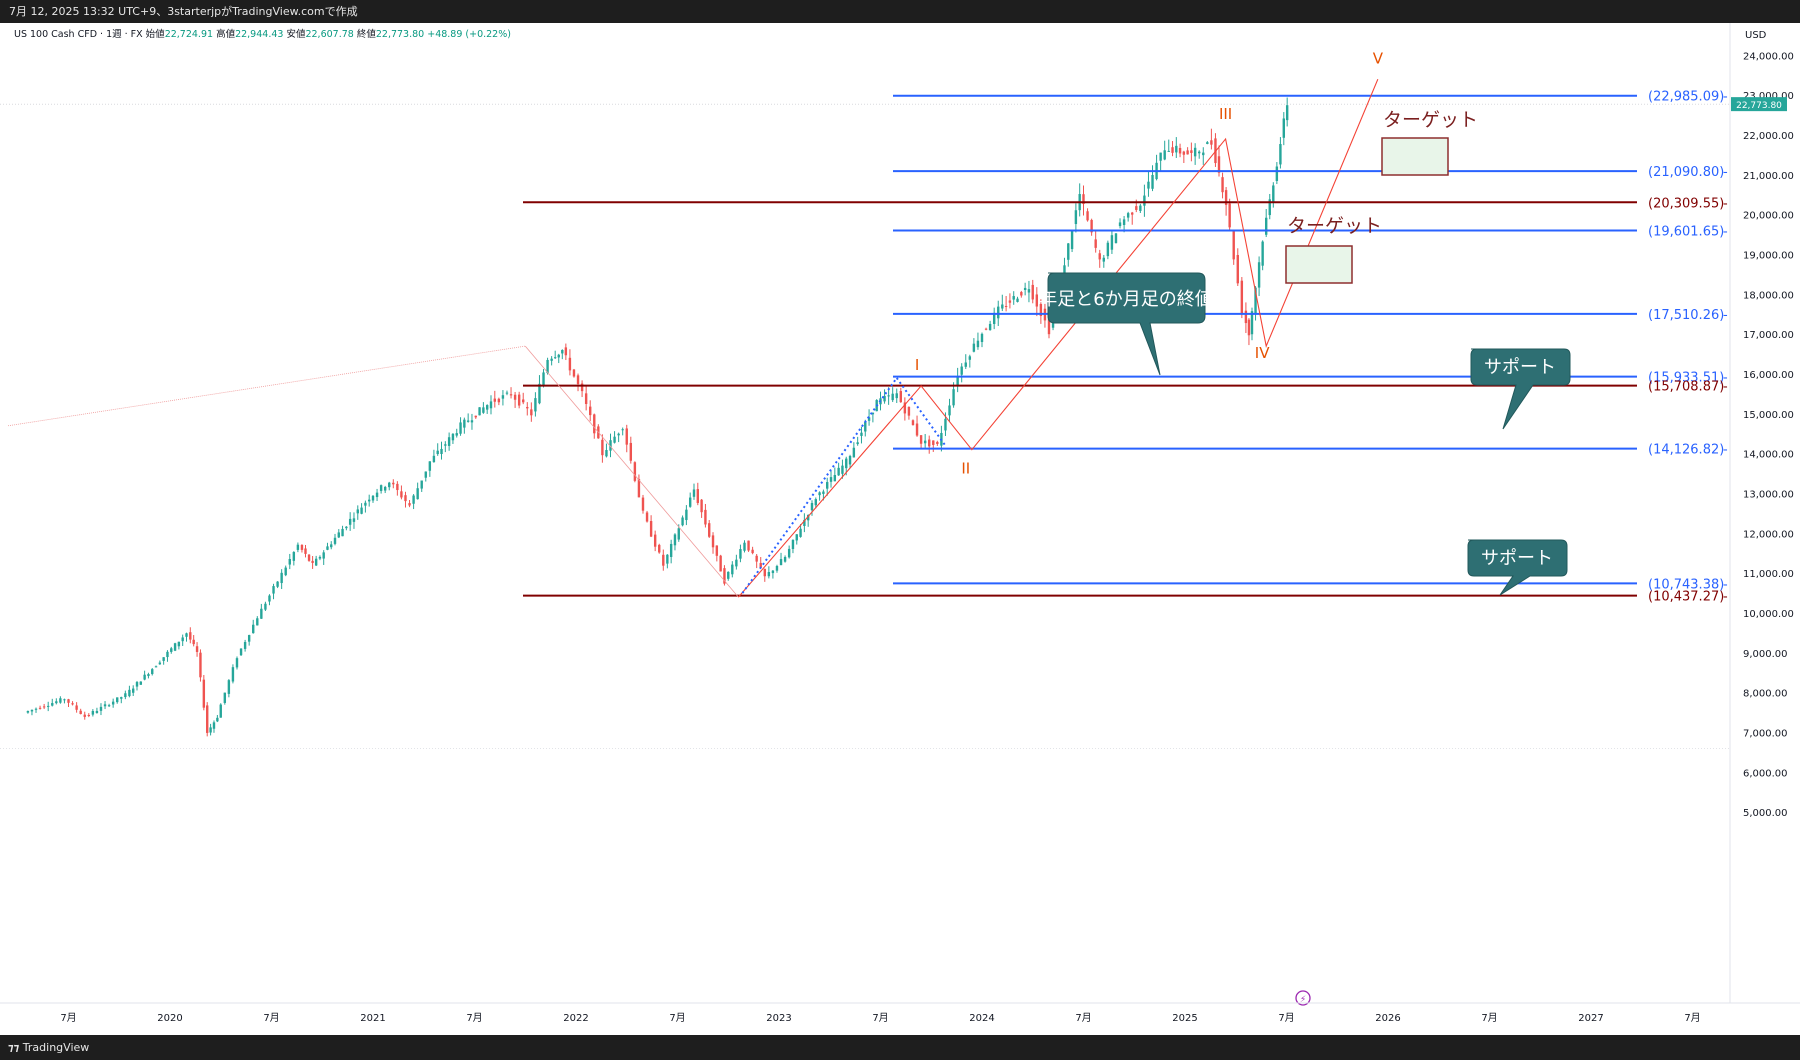 This screenshot has width=1800, height=1060. Describe the element at coordinates (1765, 813) in the screenshot. I see `price-tick-label: 5,000.00` at that location.